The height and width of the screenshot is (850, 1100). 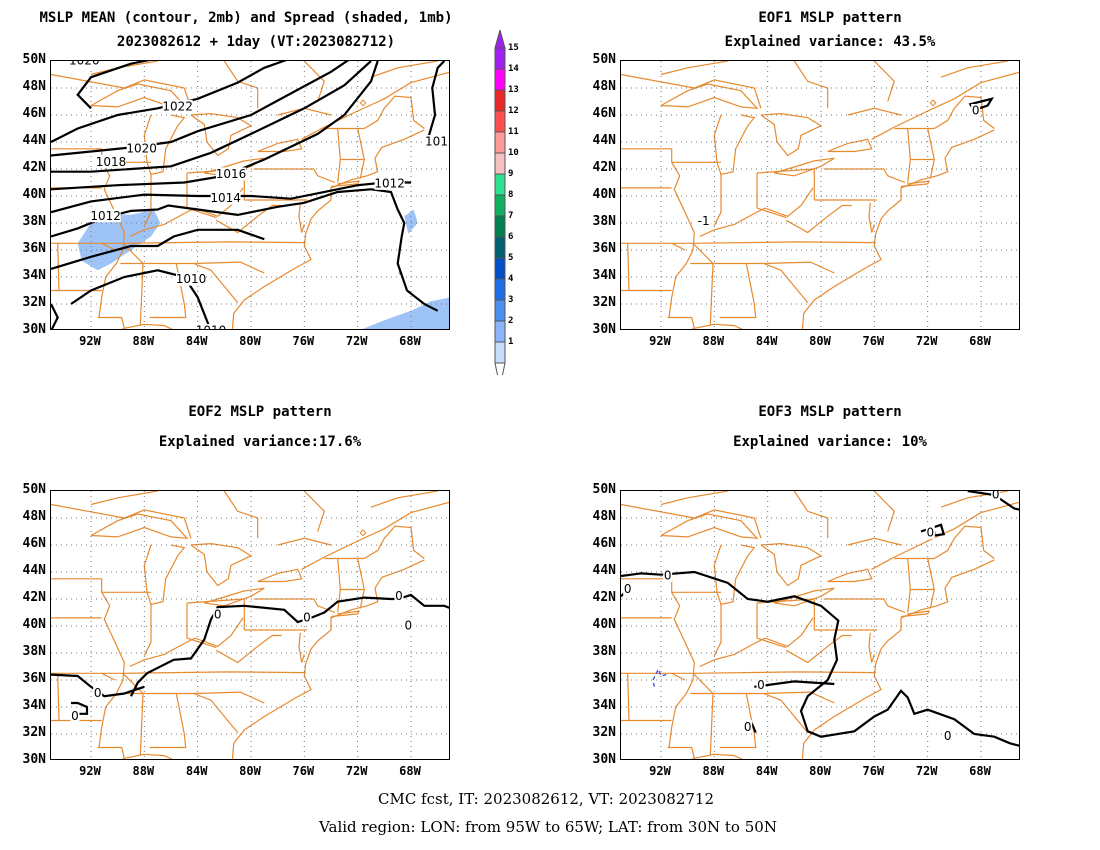 What do you see at coordinates (500, 39) in the screenshot?
I see `colorbar-top-arrow` at bounding box center [500, 39].